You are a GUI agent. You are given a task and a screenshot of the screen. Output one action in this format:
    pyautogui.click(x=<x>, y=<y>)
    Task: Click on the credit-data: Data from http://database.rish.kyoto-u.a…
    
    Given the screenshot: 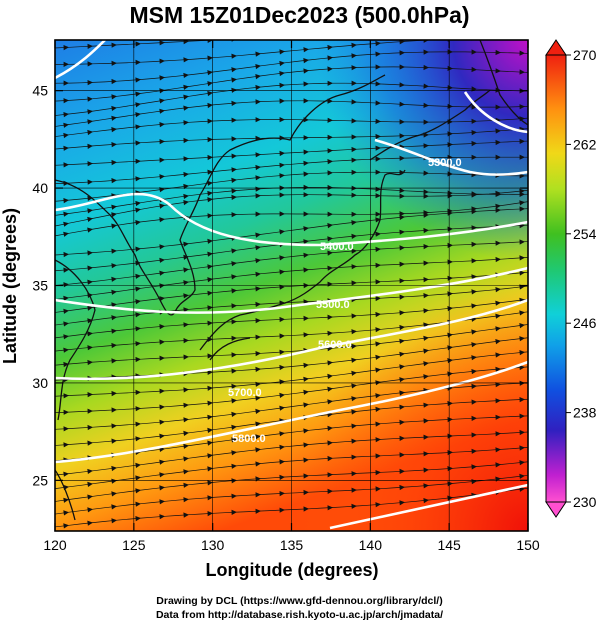 What is the action you would take?
    pyautogui.click(x=299, y=615)
    